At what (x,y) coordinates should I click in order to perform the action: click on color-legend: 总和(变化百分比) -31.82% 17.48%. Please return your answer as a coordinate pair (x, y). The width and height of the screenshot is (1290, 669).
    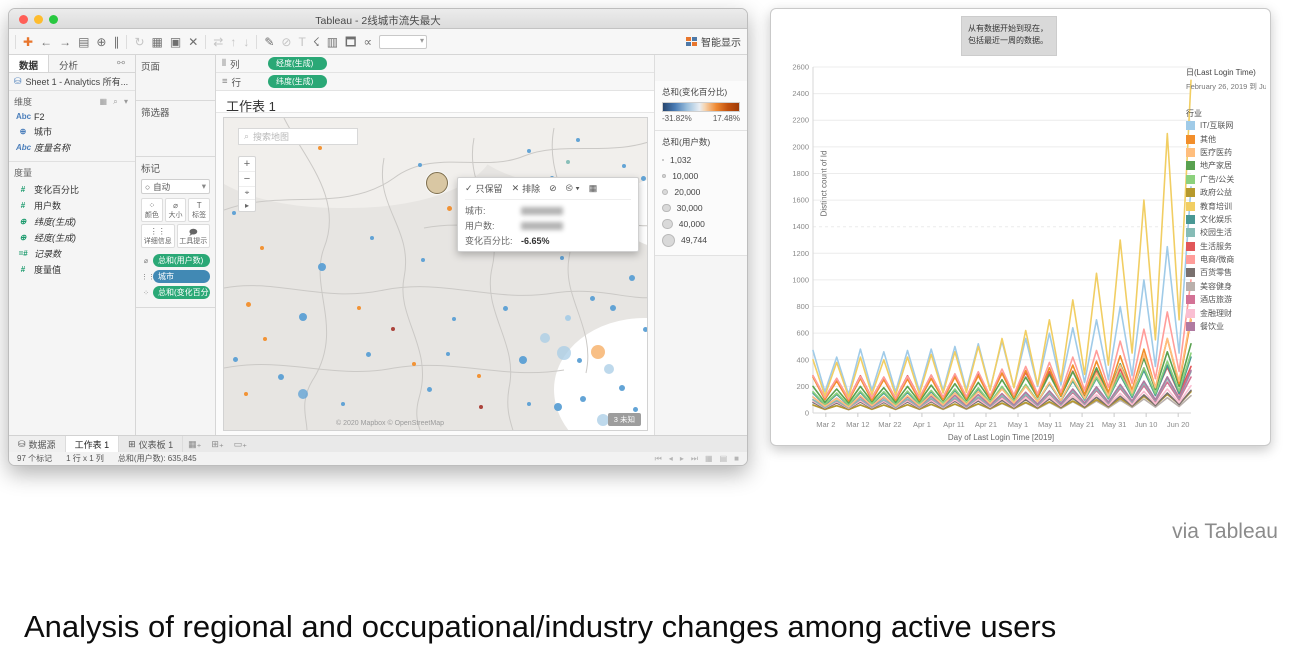
    Looking at the image, I should click on (701, 106).